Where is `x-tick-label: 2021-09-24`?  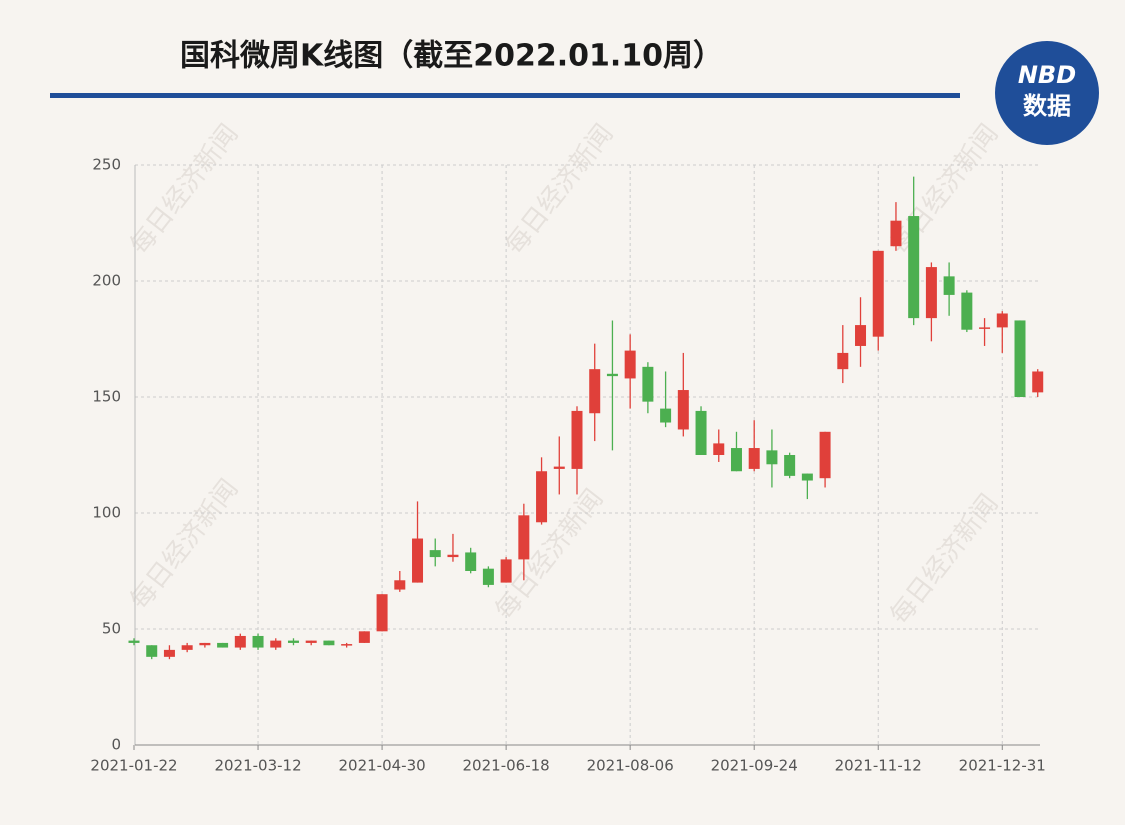
x-tick-label: 2021-09-24 is located at coordinates (754, 766).